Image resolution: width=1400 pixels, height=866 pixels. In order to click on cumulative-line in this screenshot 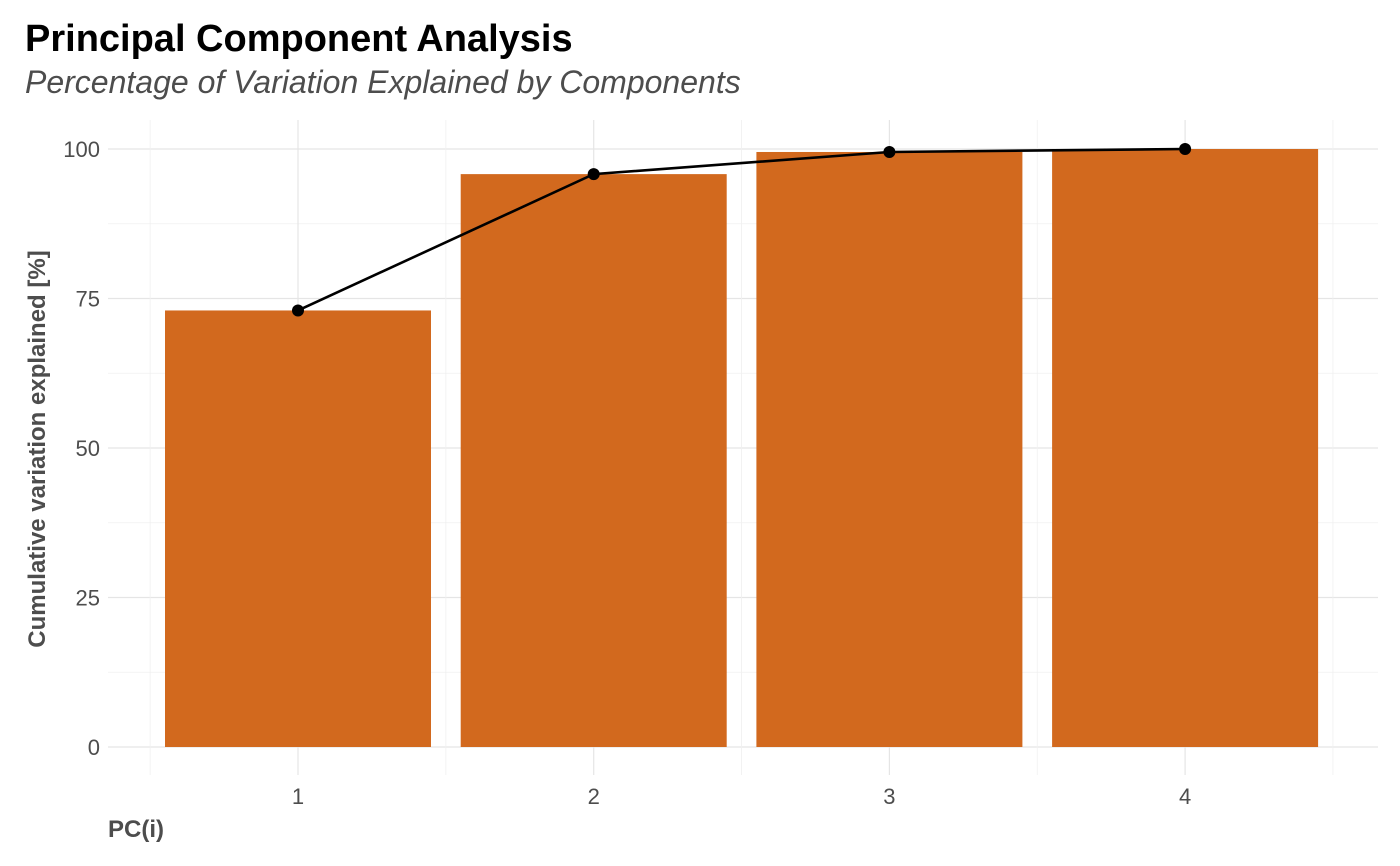, I will do `click(741, 229)`.